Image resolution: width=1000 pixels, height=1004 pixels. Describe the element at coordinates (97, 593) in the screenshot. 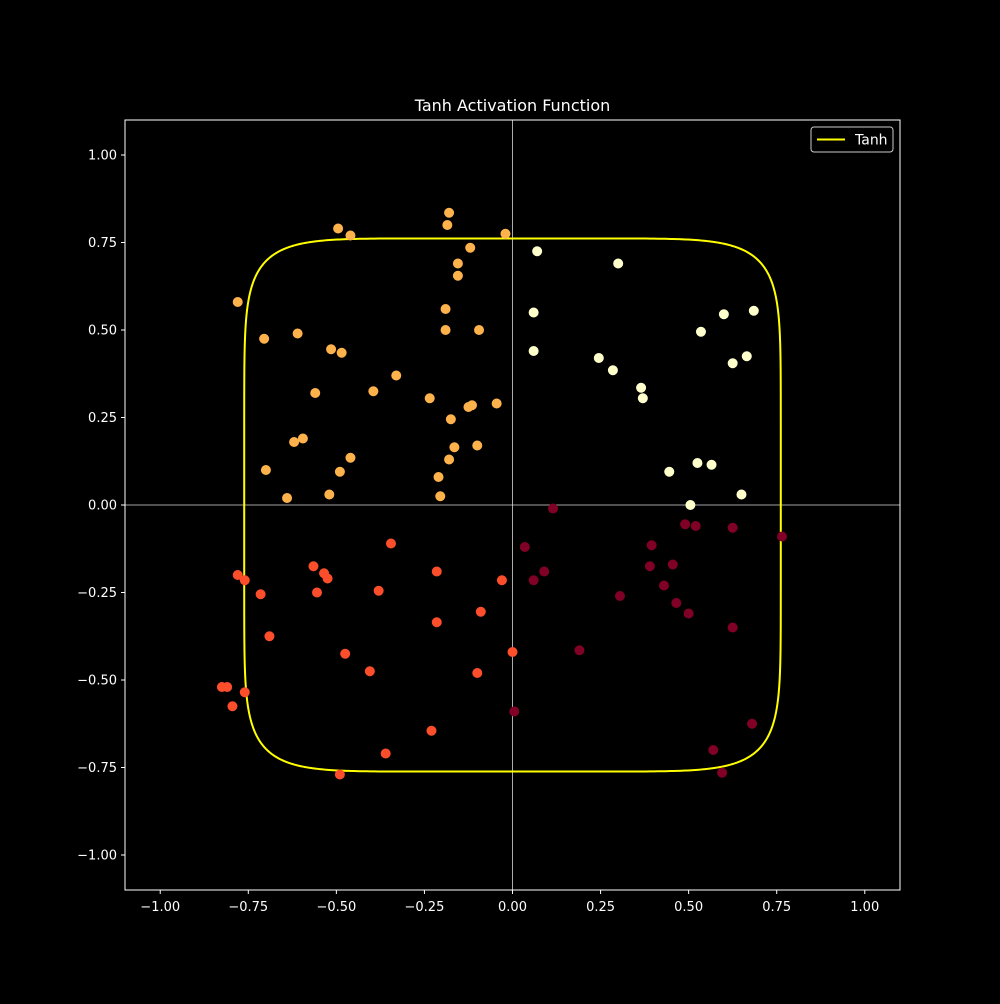

I see `y-tick-label: −0.25` at that location.